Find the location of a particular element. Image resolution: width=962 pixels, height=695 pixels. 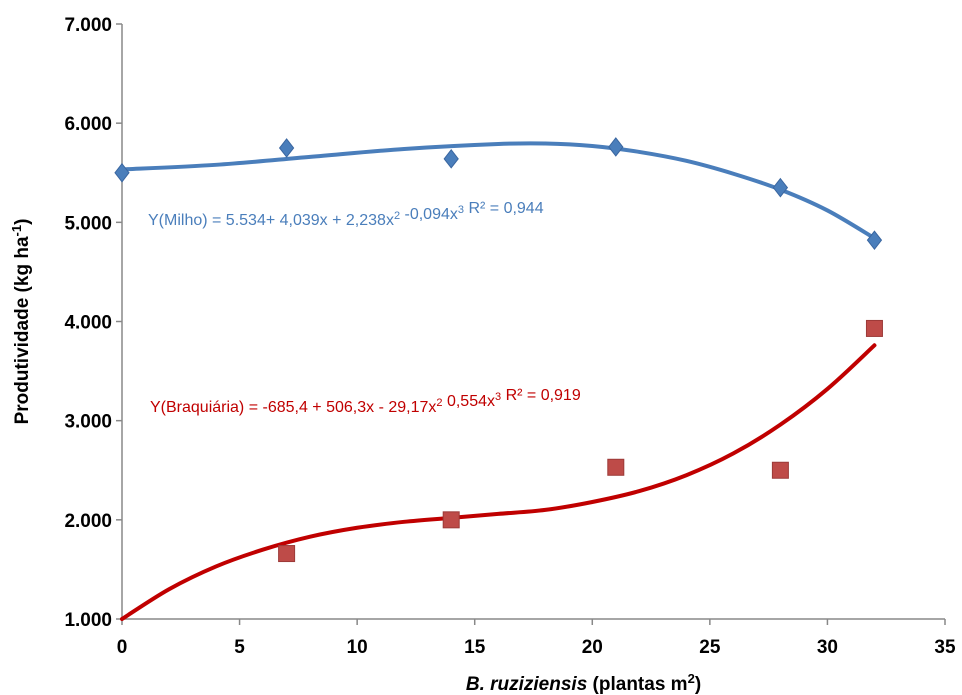

equation-text: Y(Milho) = 5.534+ 4,039x + 2,238x is located at coordinates (271, 220).